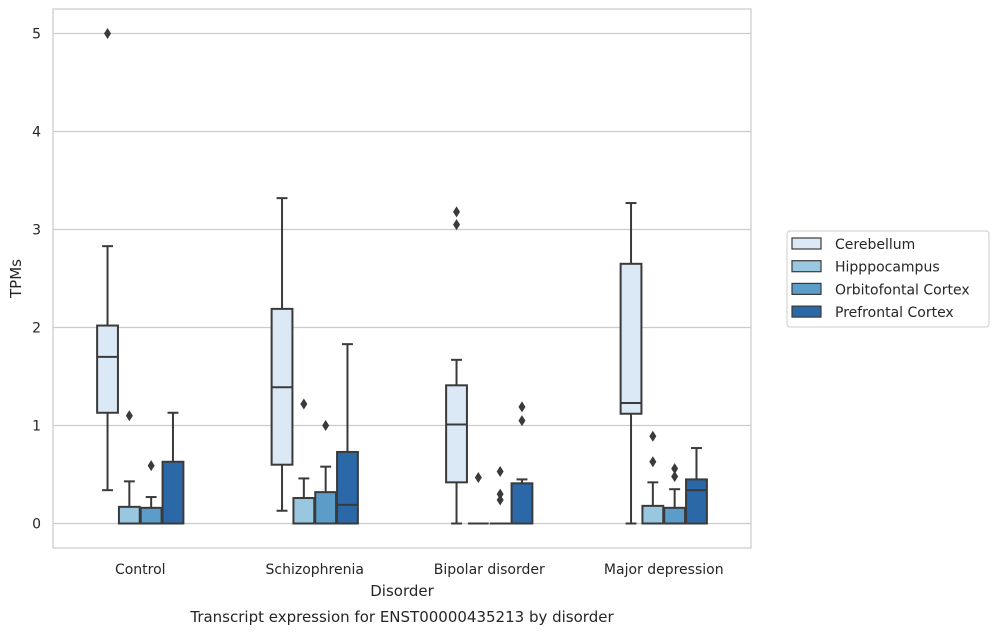  What do you see at coordinates (36, 329) in the screenshot?
I see `y-tick-label: 2` at bounding box center [36, 329].